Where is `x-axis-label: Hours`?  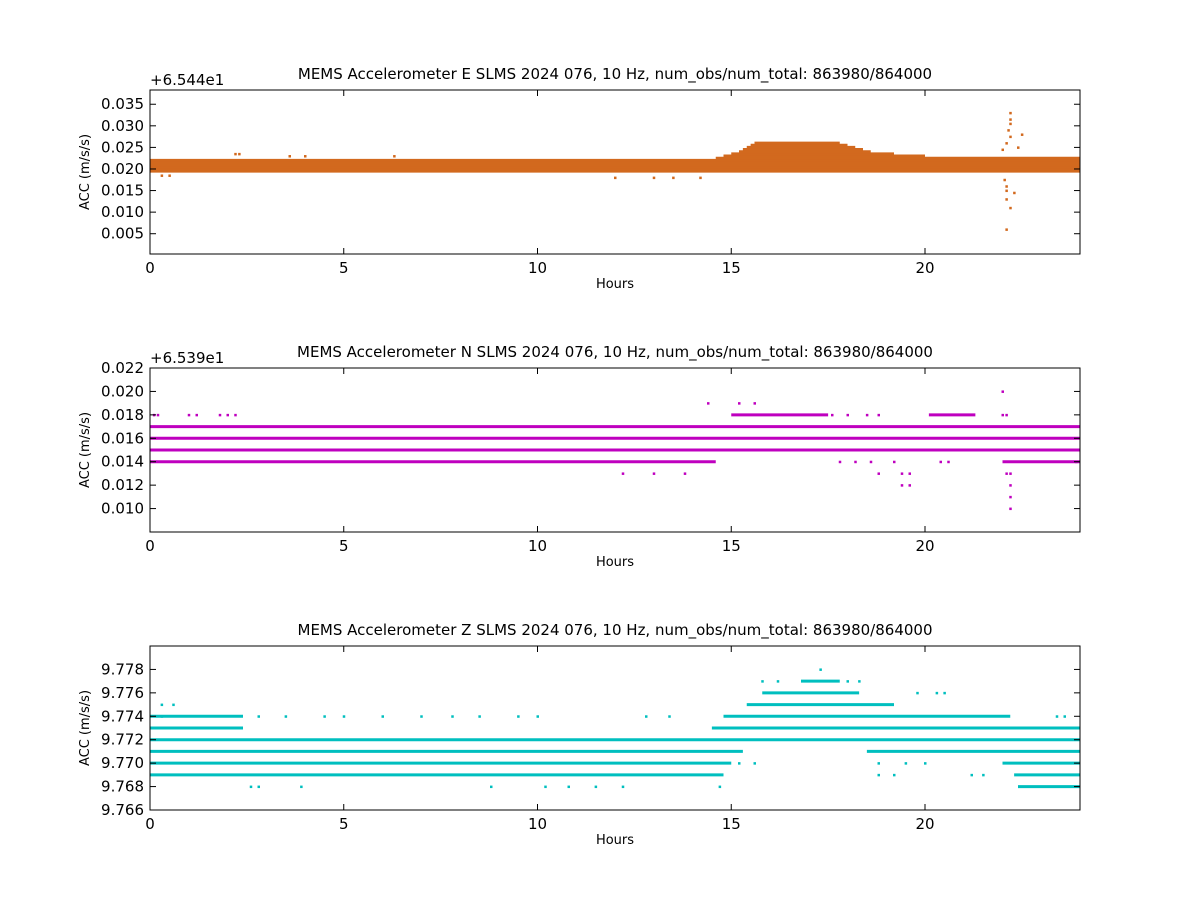
x-axis-label: Hours is located at coordinates (615, 562).